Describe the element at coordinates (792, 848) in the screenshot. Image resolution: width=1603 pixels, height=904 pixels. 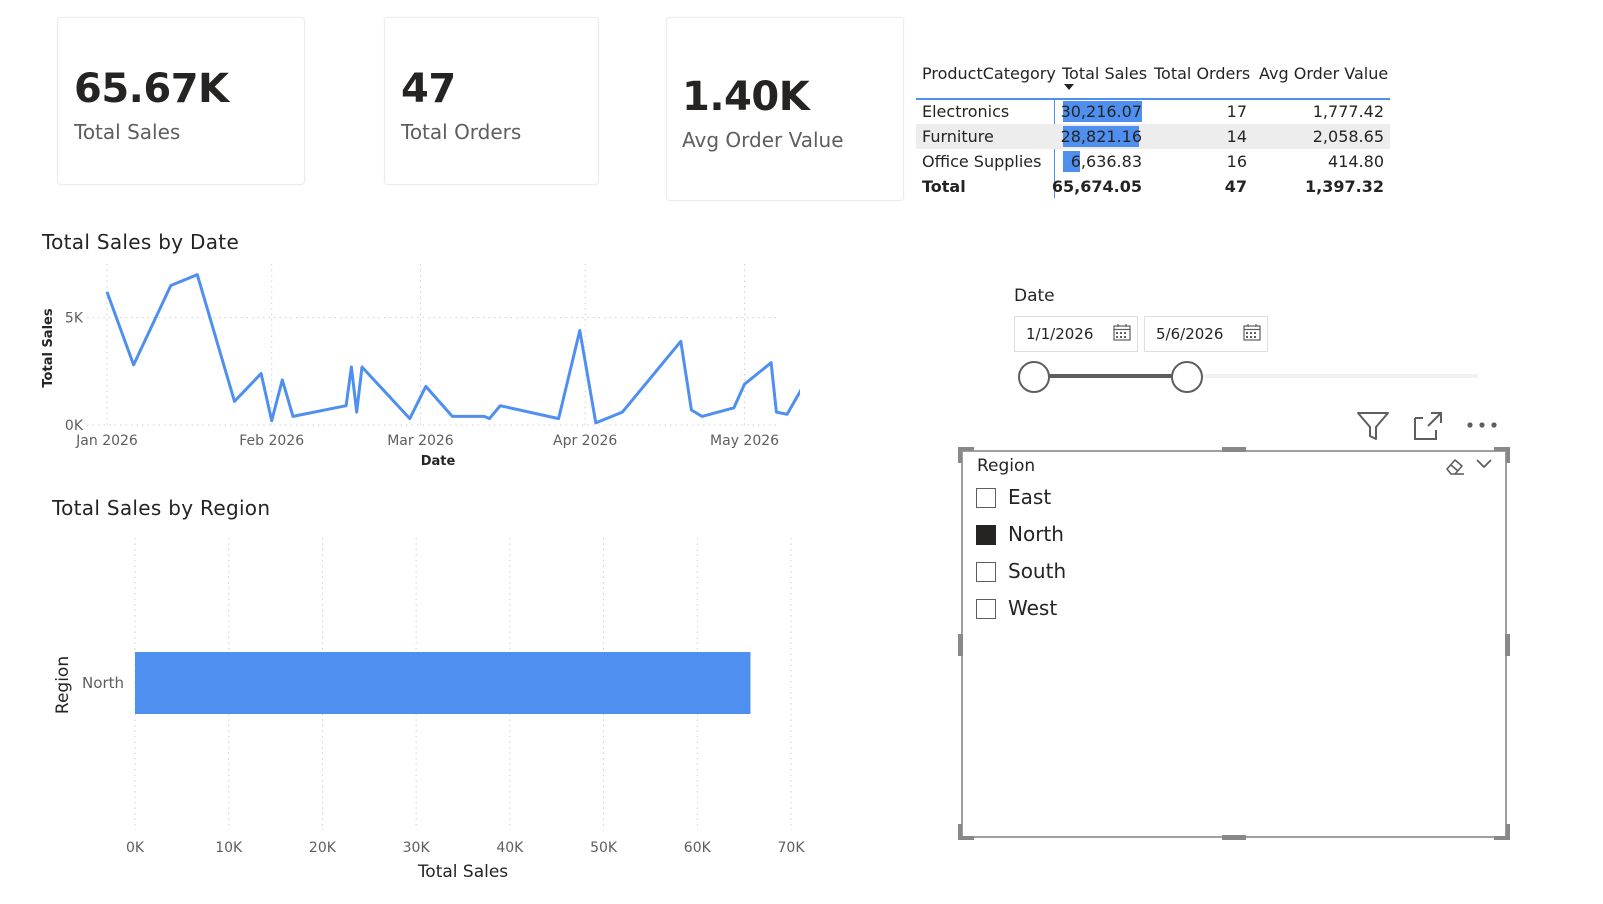
I see `x-tick-label: 70K` at that location.